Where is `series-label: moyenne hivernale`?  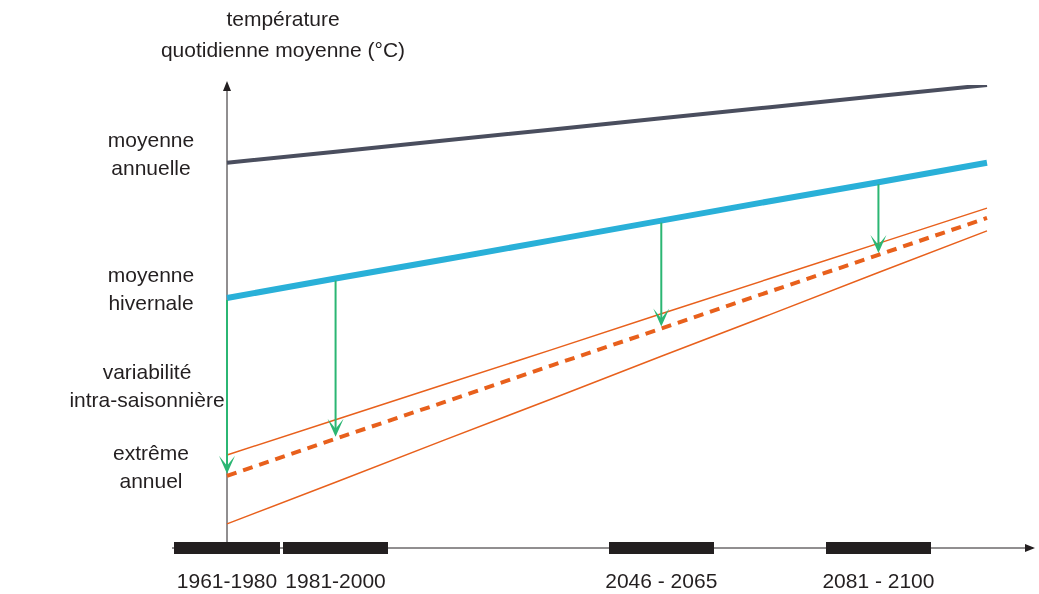
series-label: moyenne hivernale is located at coordinates (151, 288).